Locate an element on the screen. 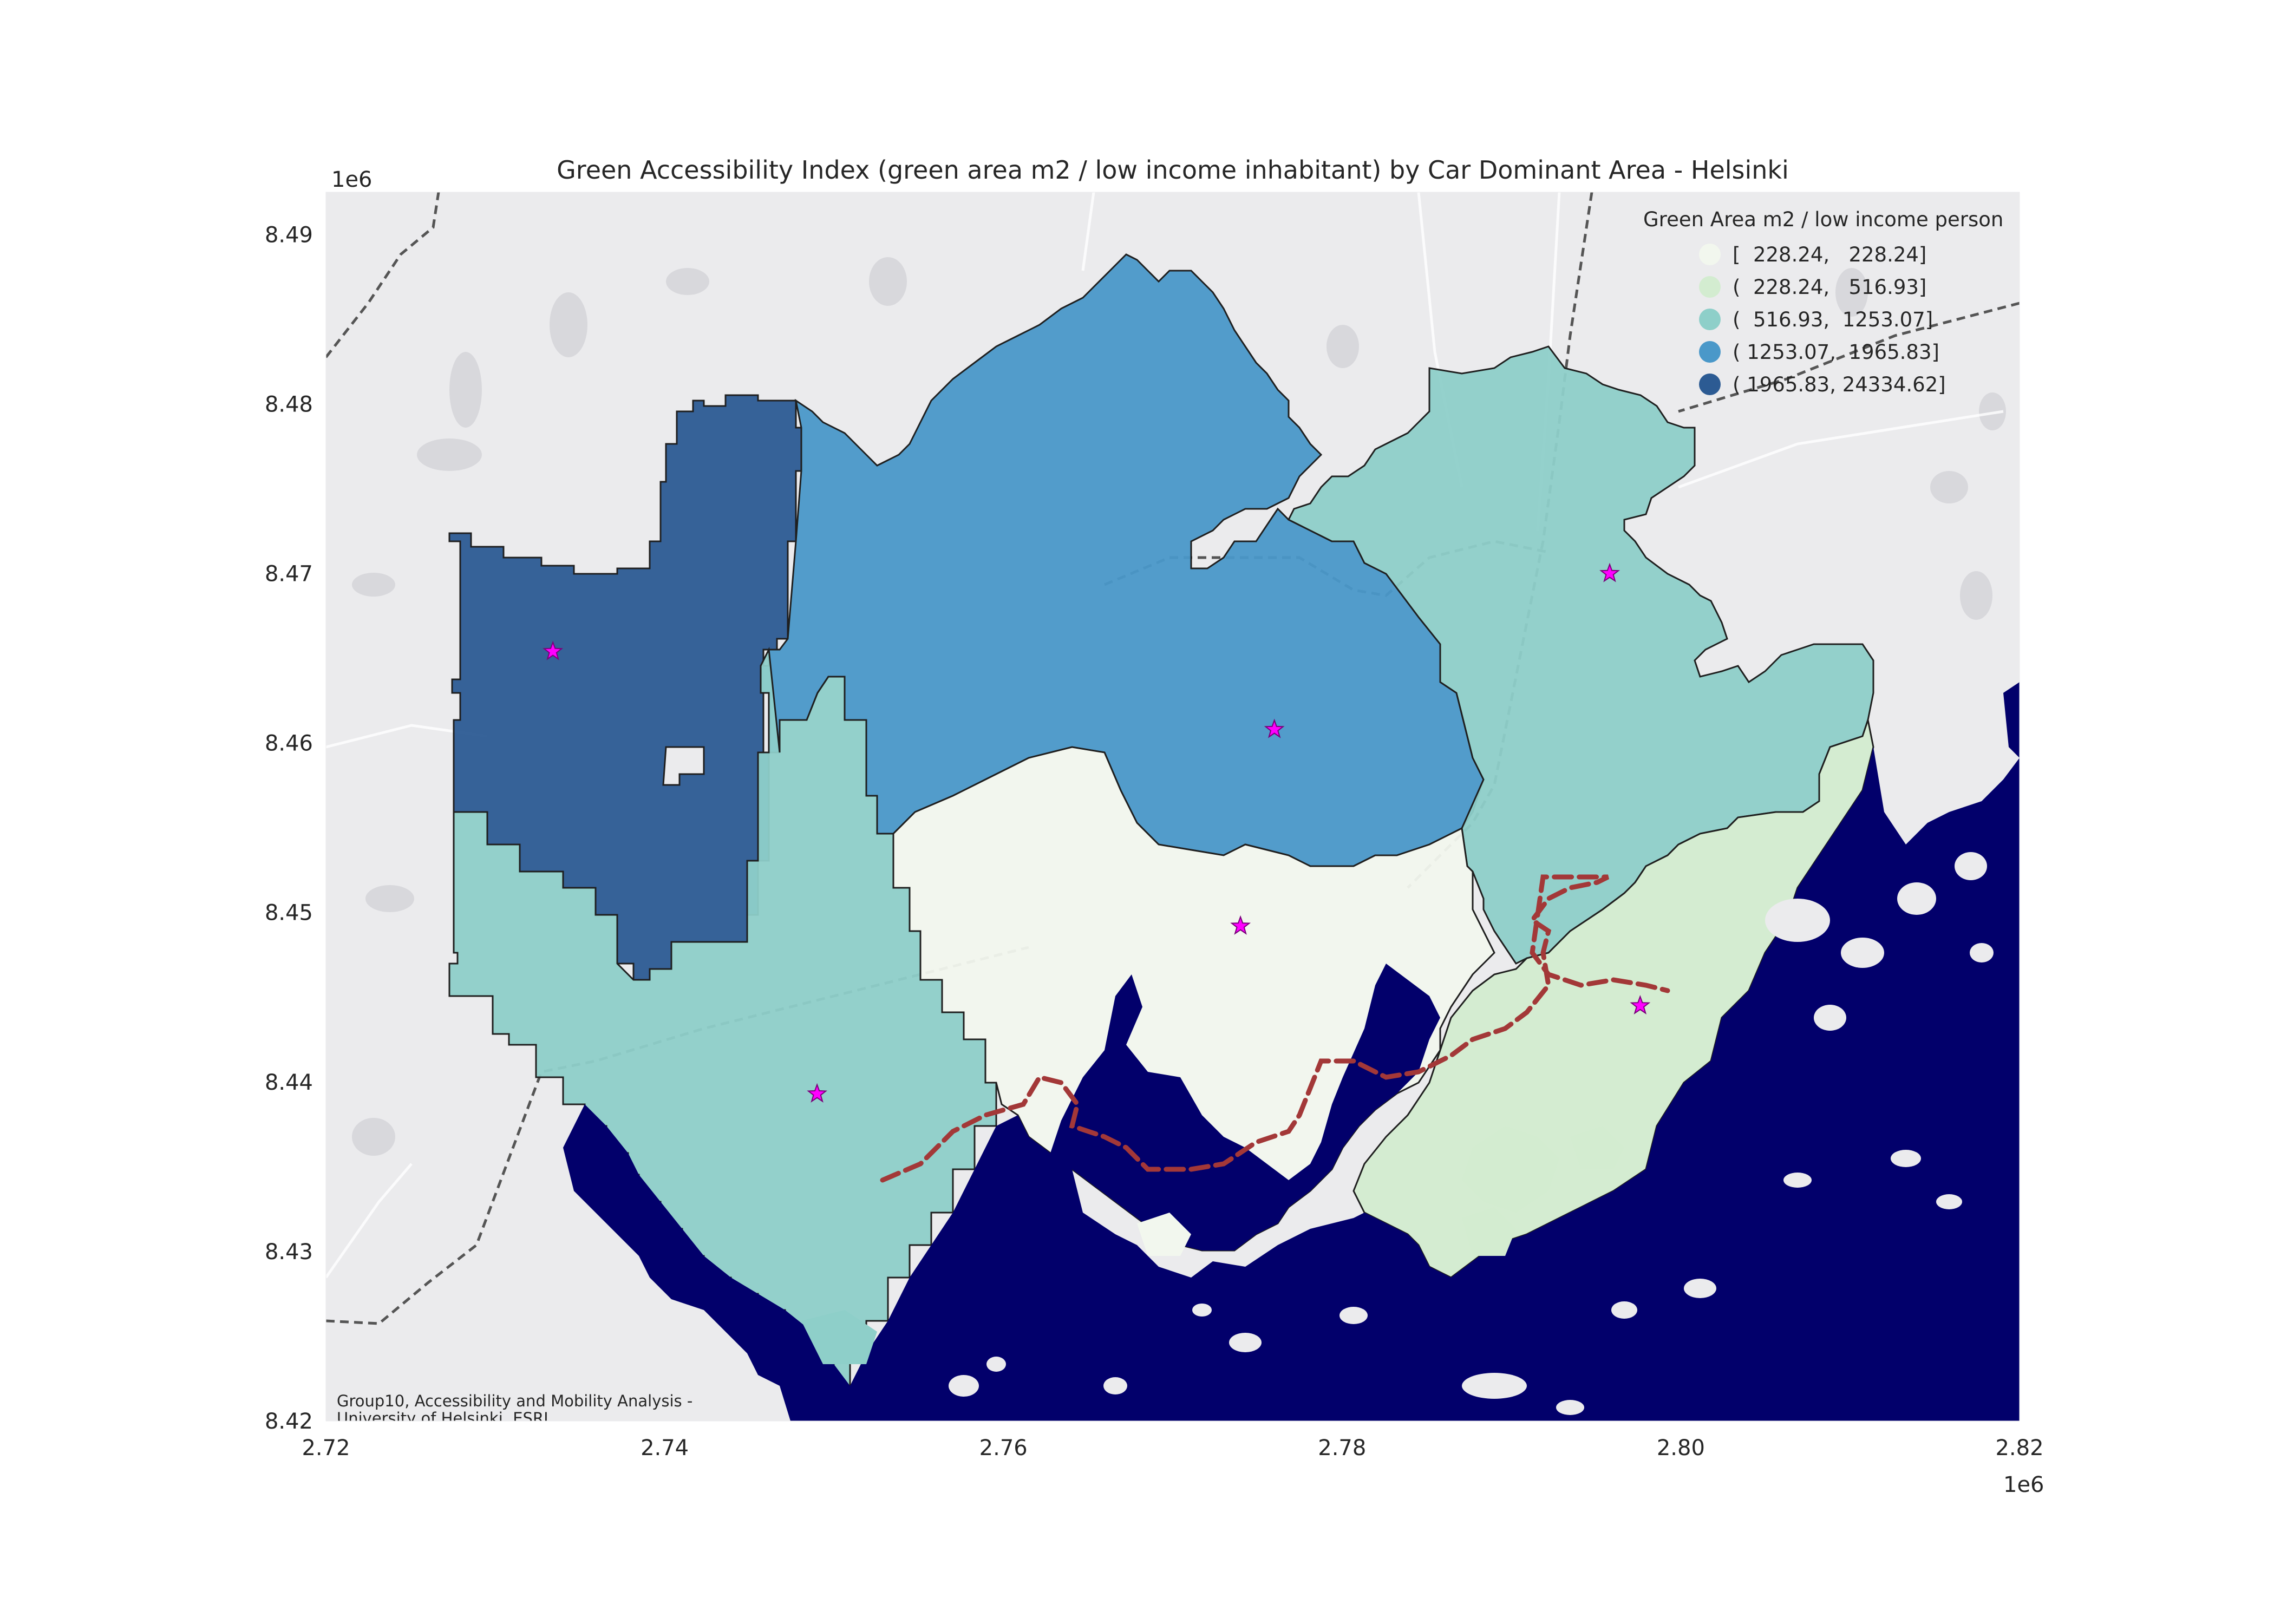 The width and height of the screenshot is (2274, 1624). x-tick-label: 2.78 is located at coordinates (1342, 1448).